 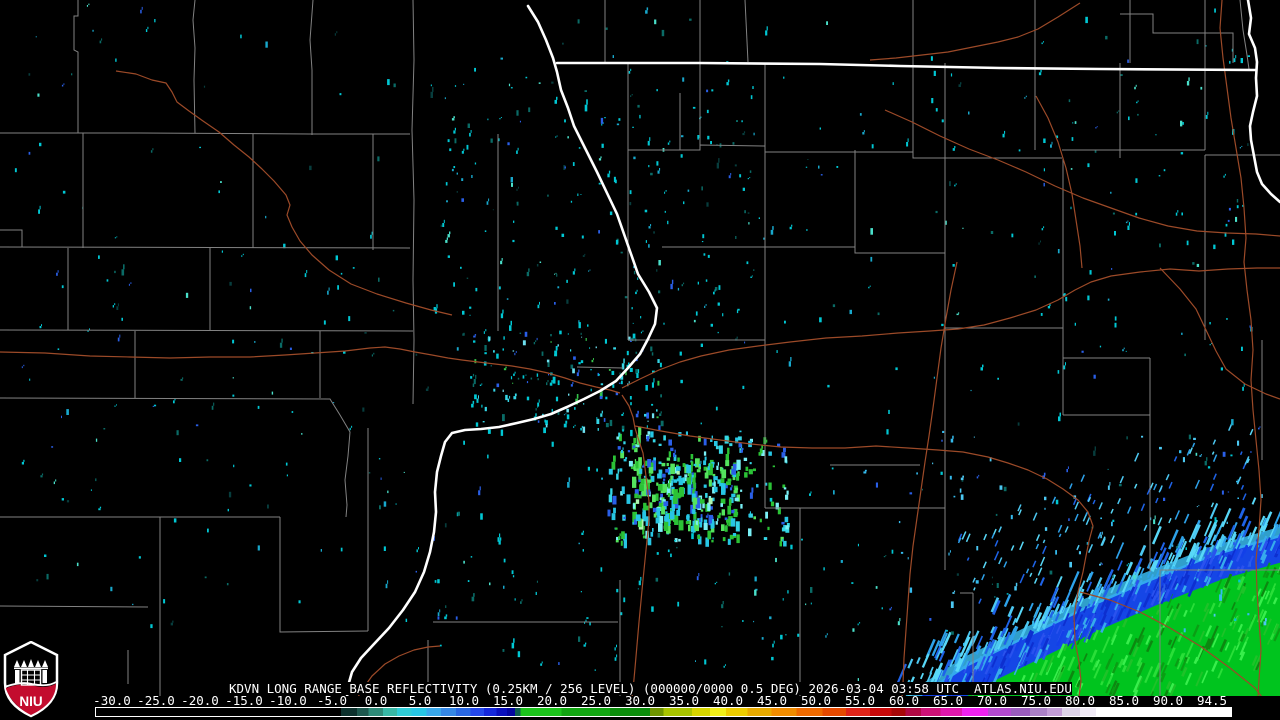 What do you see at coordinates (860, 700) in the screenshot?
I see `scale-tick-label: 55.0` at bounding box center [860, 700].